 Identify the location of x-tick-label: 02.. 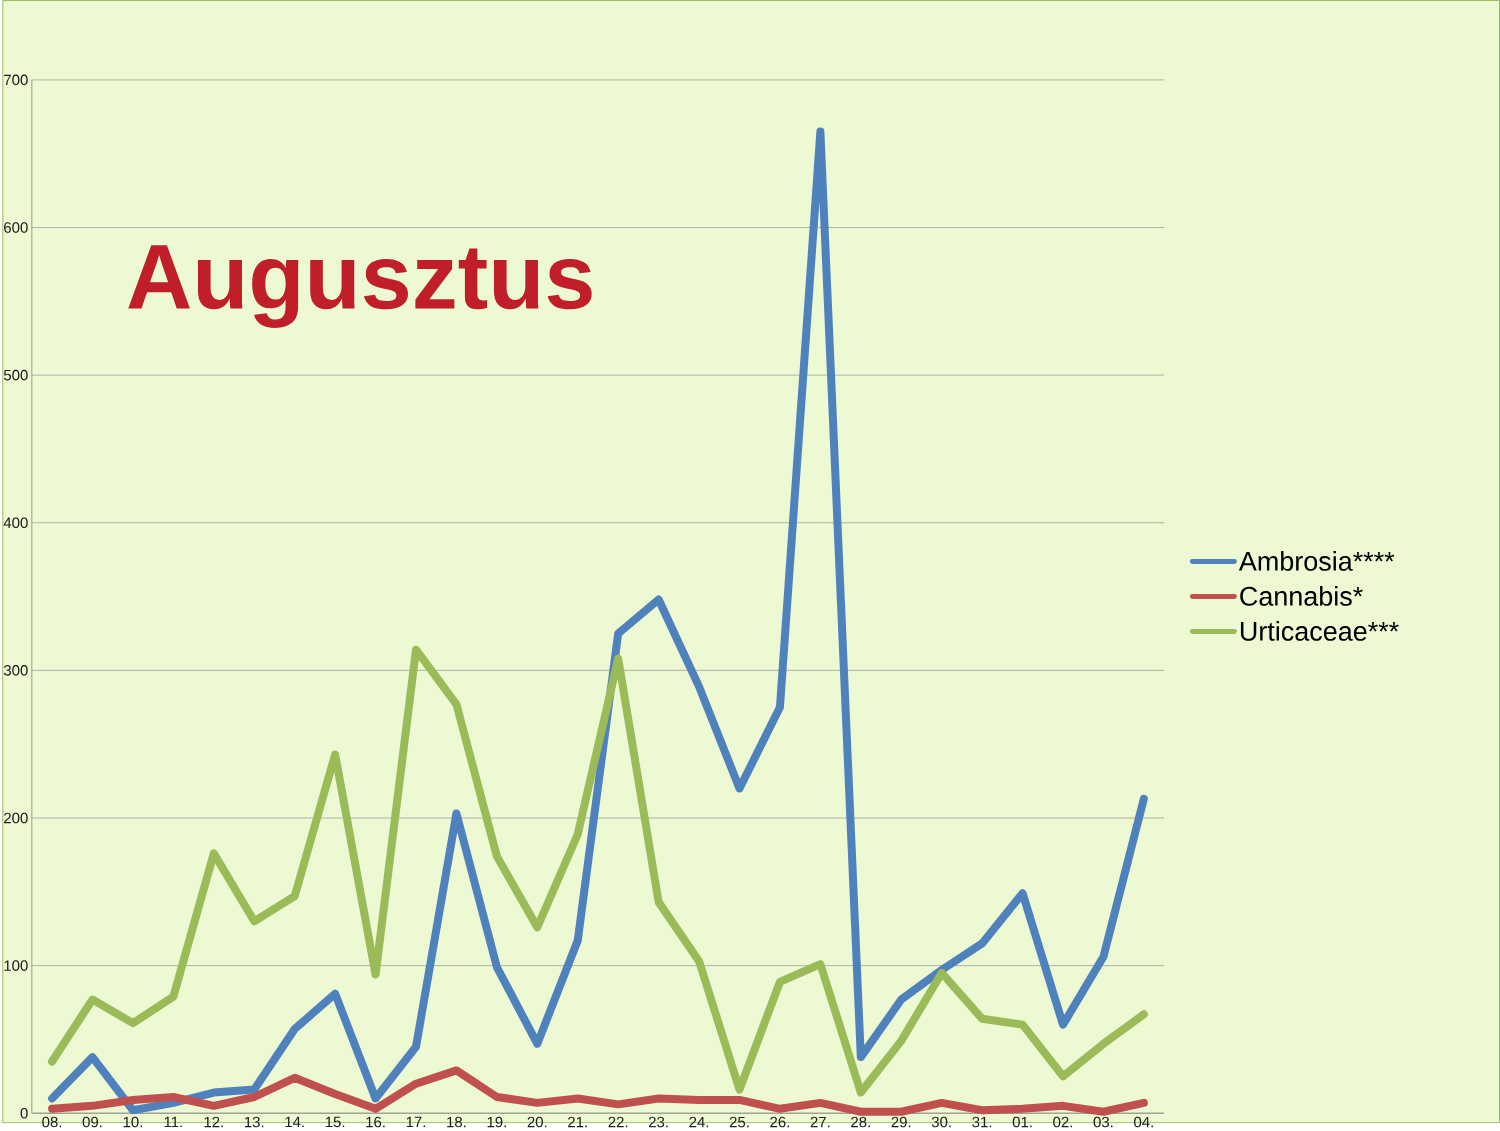
(1063, 1122).